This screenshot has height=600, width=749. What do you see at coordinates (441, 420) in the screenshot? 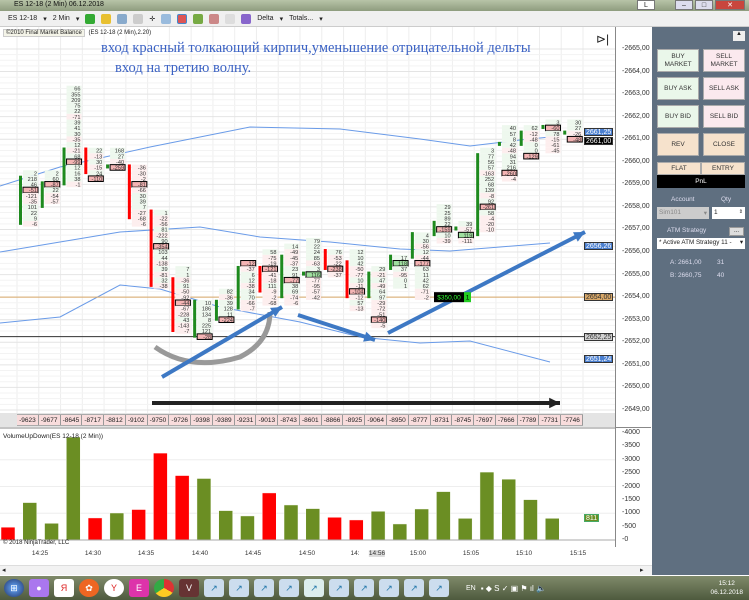
I see `bar-delta-cell: -8731` at bounding box center [441, 420].